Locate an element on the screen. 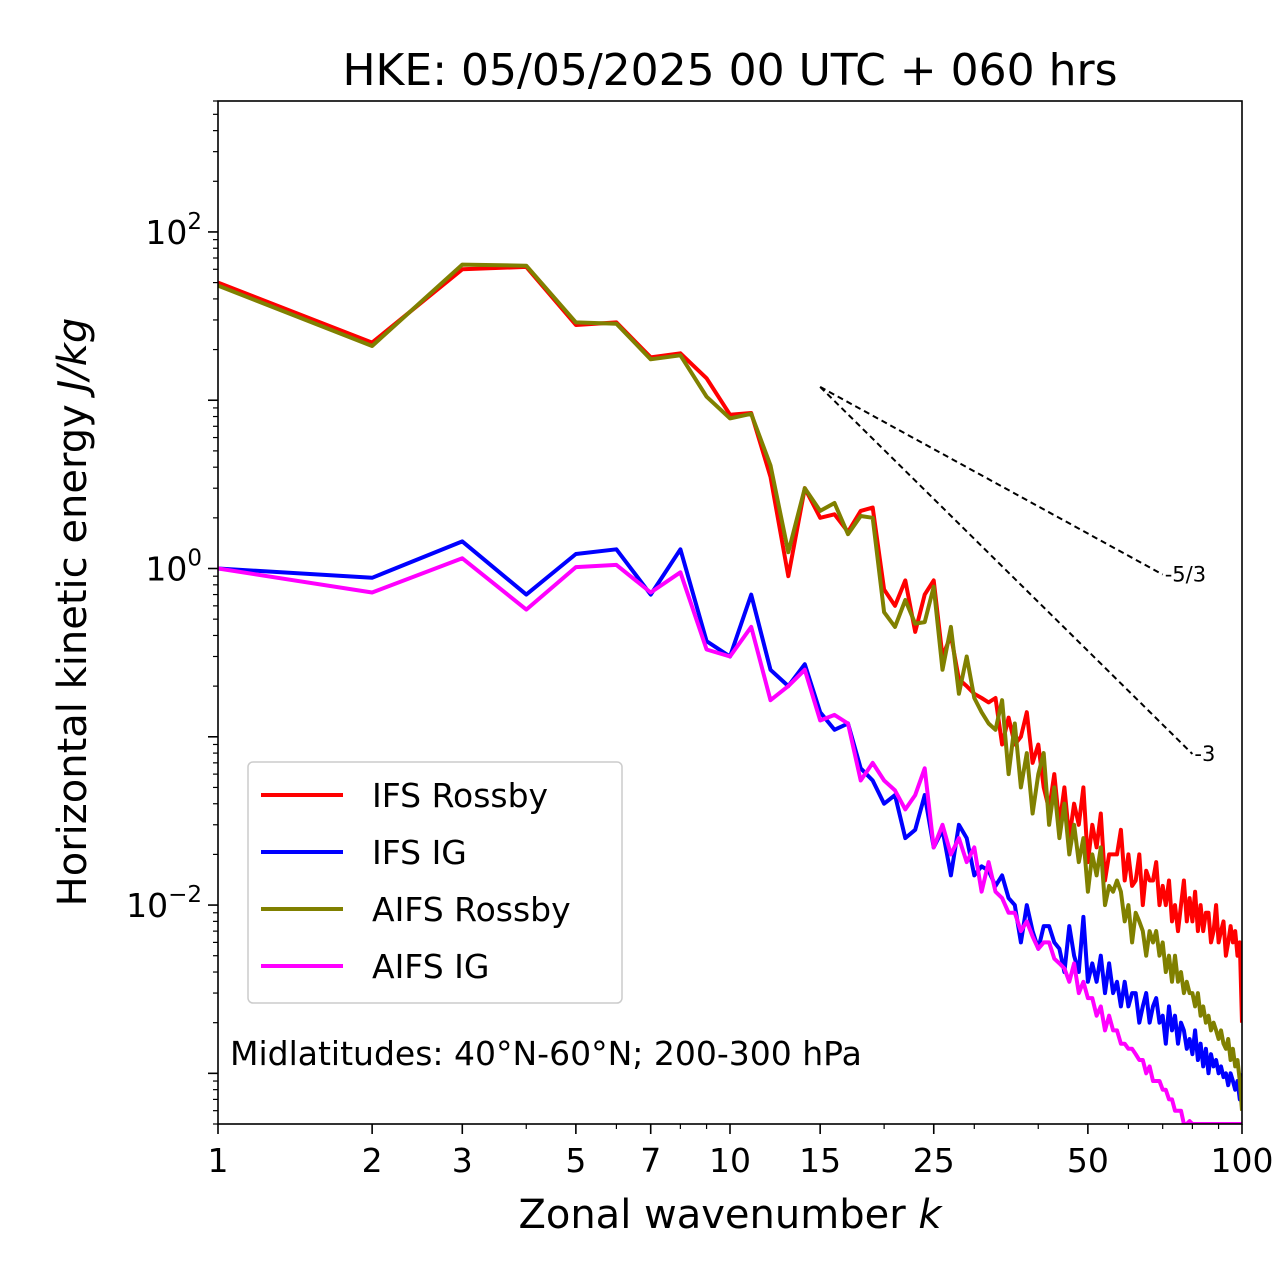  x-tick-label: 25 is located at coordinates (934, 1160).